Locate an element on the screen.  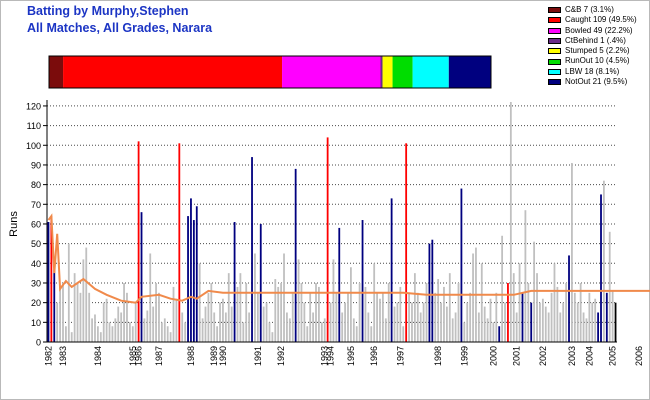
dismissal-segment-caught is located at coordinates (173, 72).